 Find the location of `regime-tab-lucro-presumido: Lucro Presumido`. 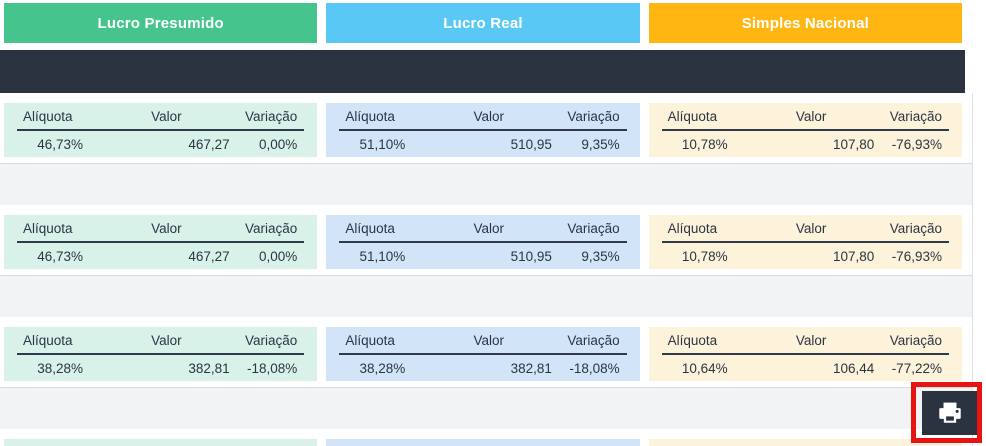

regime-tab-lucro-presumido: Lucro Presumido is located at coordinates (161, 23).